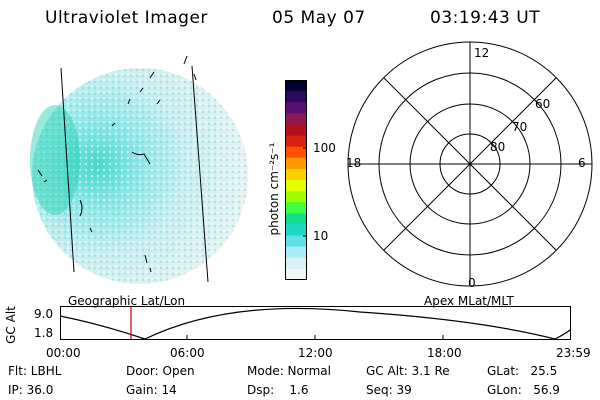 This screenshot has height=400, width=600. I want to click on coastline-outlines, so click(117, 164).